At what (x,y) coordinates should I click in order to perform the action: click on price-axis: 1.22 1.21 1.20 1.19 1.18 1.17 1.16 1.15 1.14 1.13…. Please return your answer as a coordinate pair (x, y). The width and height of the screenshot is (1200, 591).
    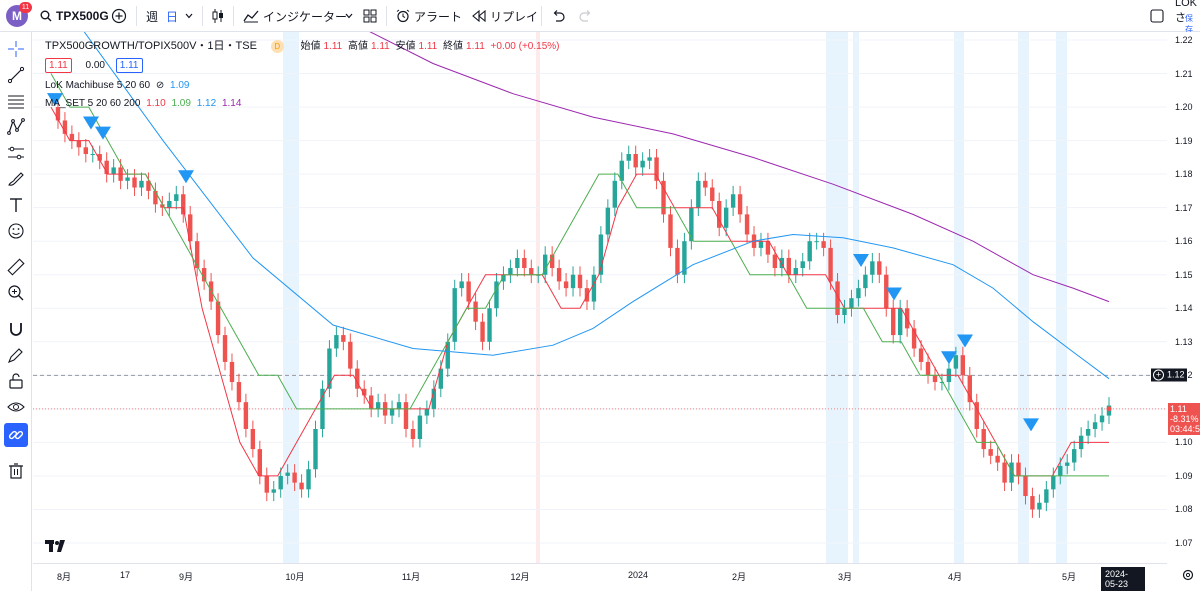
    Looking at the image, I should click on (1175, 297).